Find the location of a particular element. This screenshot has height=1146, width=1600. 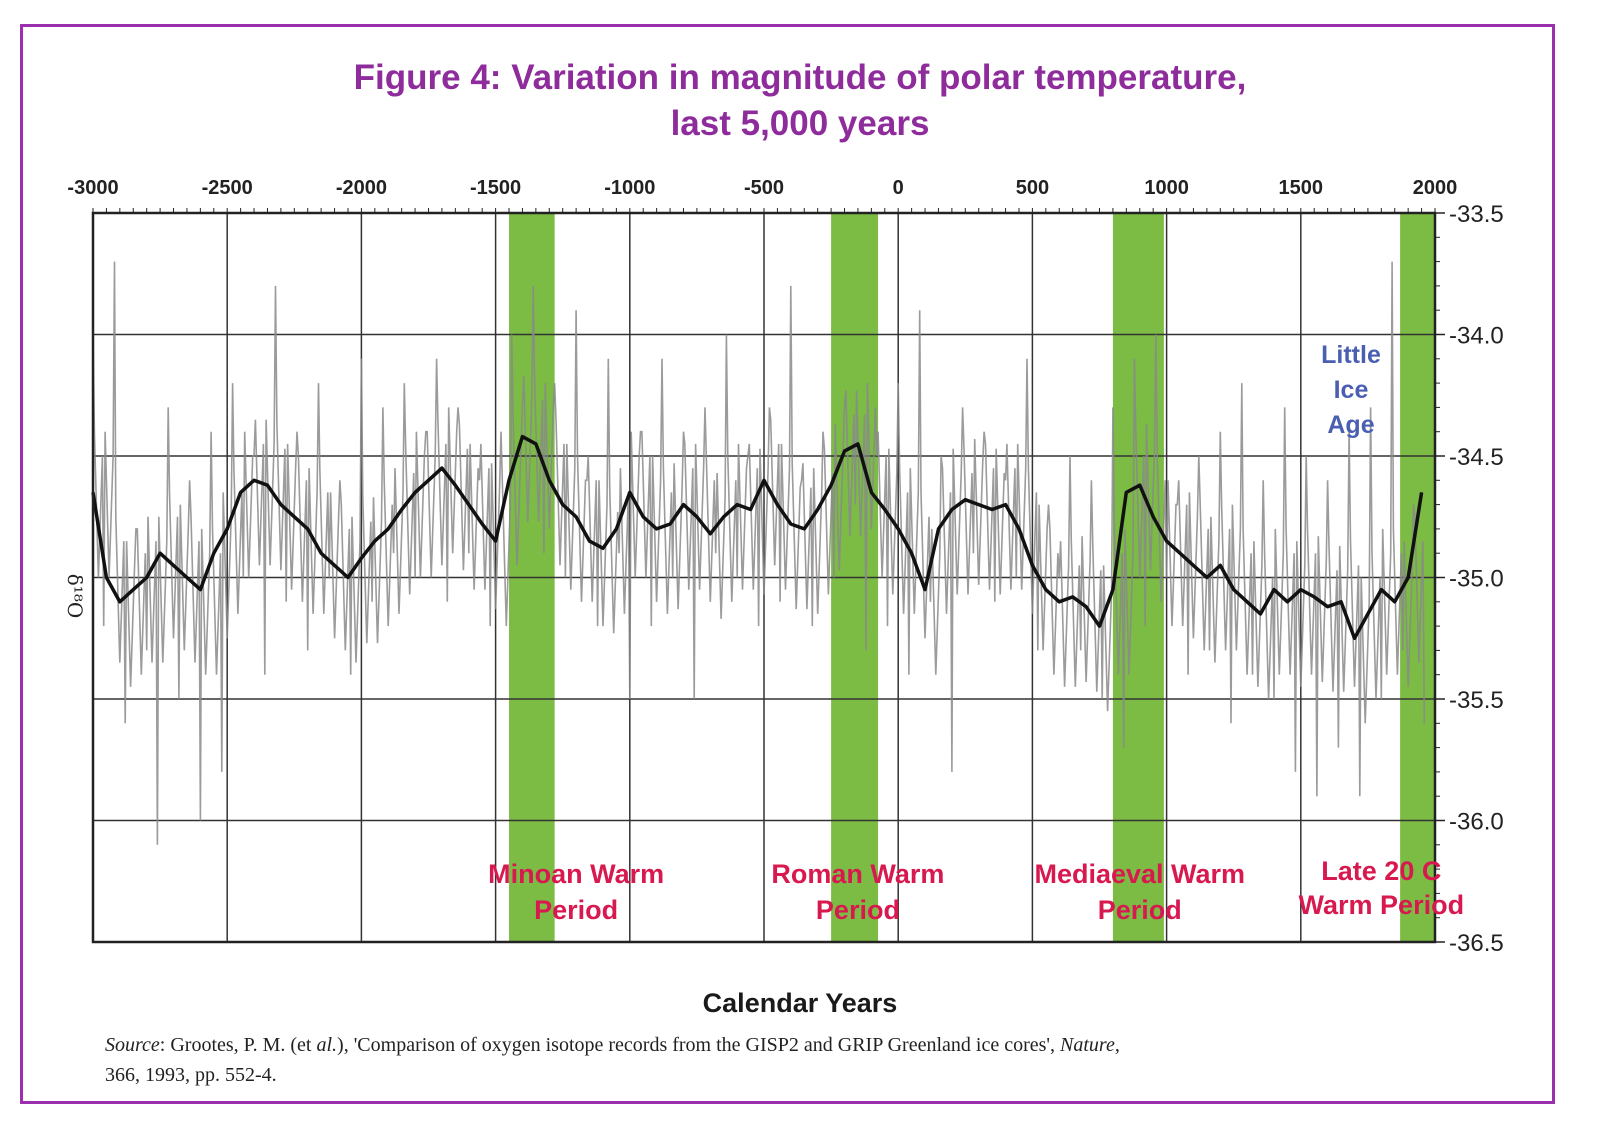

y-tick-label: -34.5 is located at coordinates (1476, 457).